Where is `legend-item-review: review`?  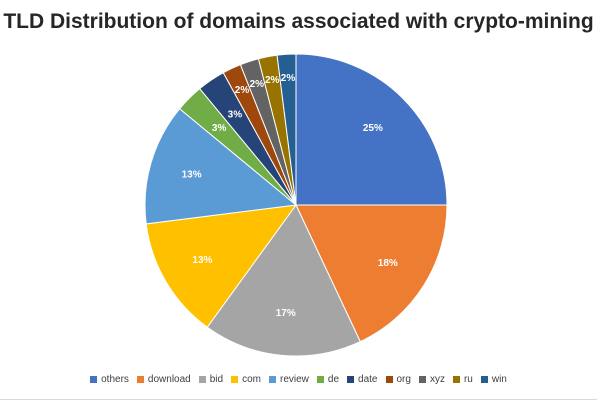
legend-item-review: review is located at coordinates (289, 379).